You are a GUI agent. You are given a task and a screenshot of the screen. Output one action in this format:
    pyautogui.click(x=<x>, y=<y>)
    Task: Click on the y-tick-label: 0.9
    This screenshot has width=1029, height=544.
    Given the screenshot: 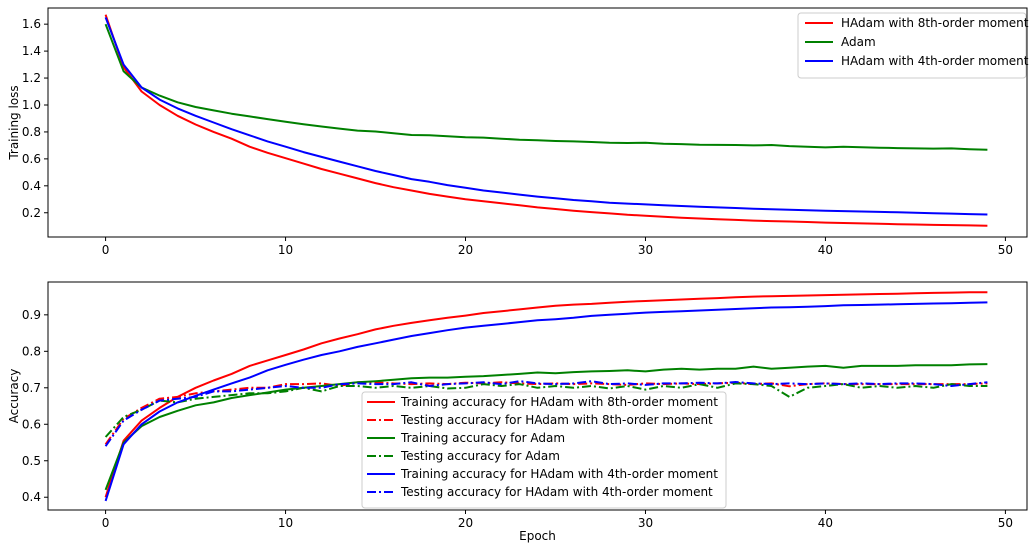 What is the action you would take?
    pyautogui.click(x=31, y=315)
    